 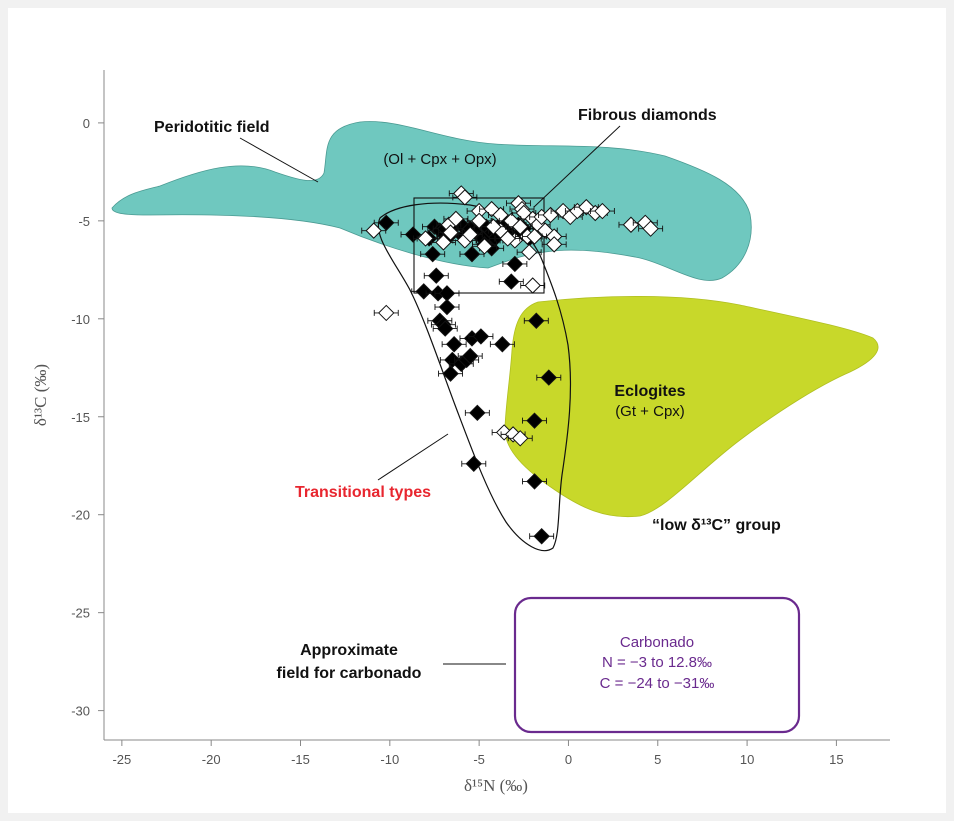 I want to click on x-tick-label: 0, so click(x=568, y=759).